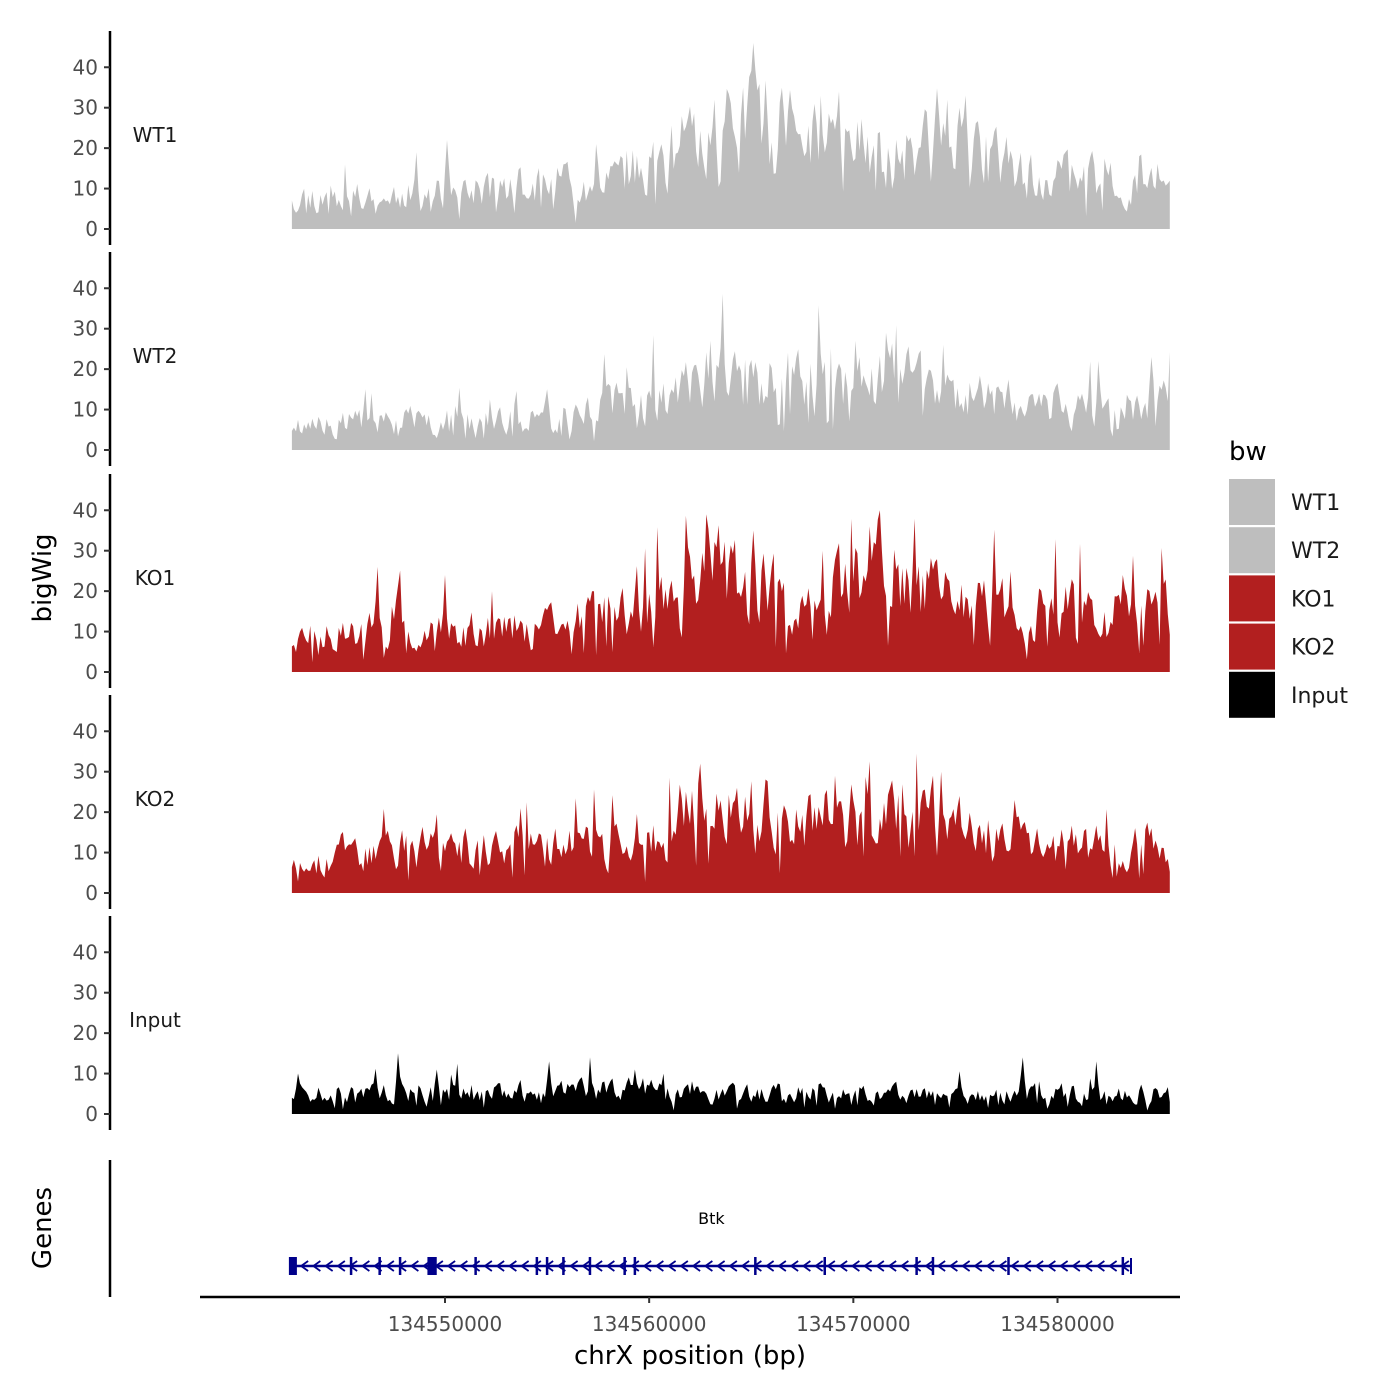 The image size is (1400, 1400). I want to click on legend-label-wt2: WT2, so click(1315, 551).